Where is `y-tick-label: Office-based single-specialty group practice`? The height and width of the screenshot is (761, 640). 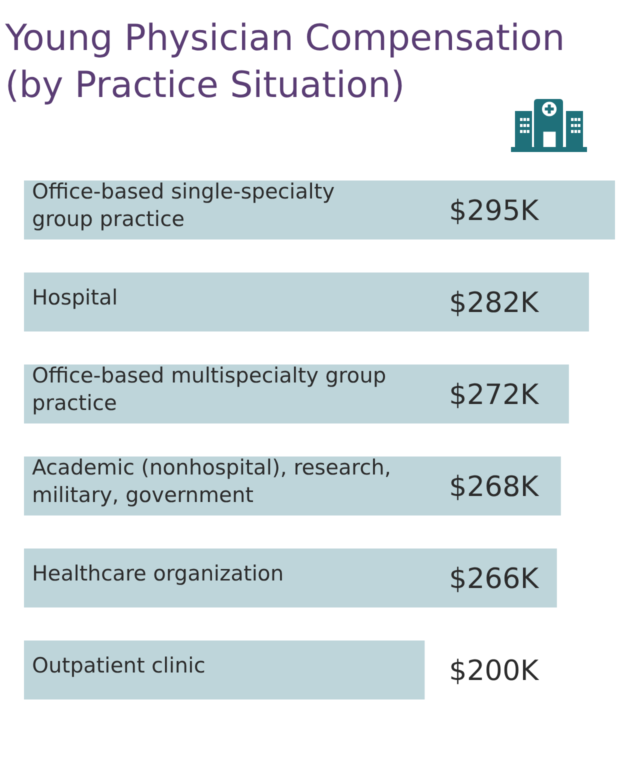
y-tick-label: Office-based single-specialty group practice is located at coordinates (183, 205).